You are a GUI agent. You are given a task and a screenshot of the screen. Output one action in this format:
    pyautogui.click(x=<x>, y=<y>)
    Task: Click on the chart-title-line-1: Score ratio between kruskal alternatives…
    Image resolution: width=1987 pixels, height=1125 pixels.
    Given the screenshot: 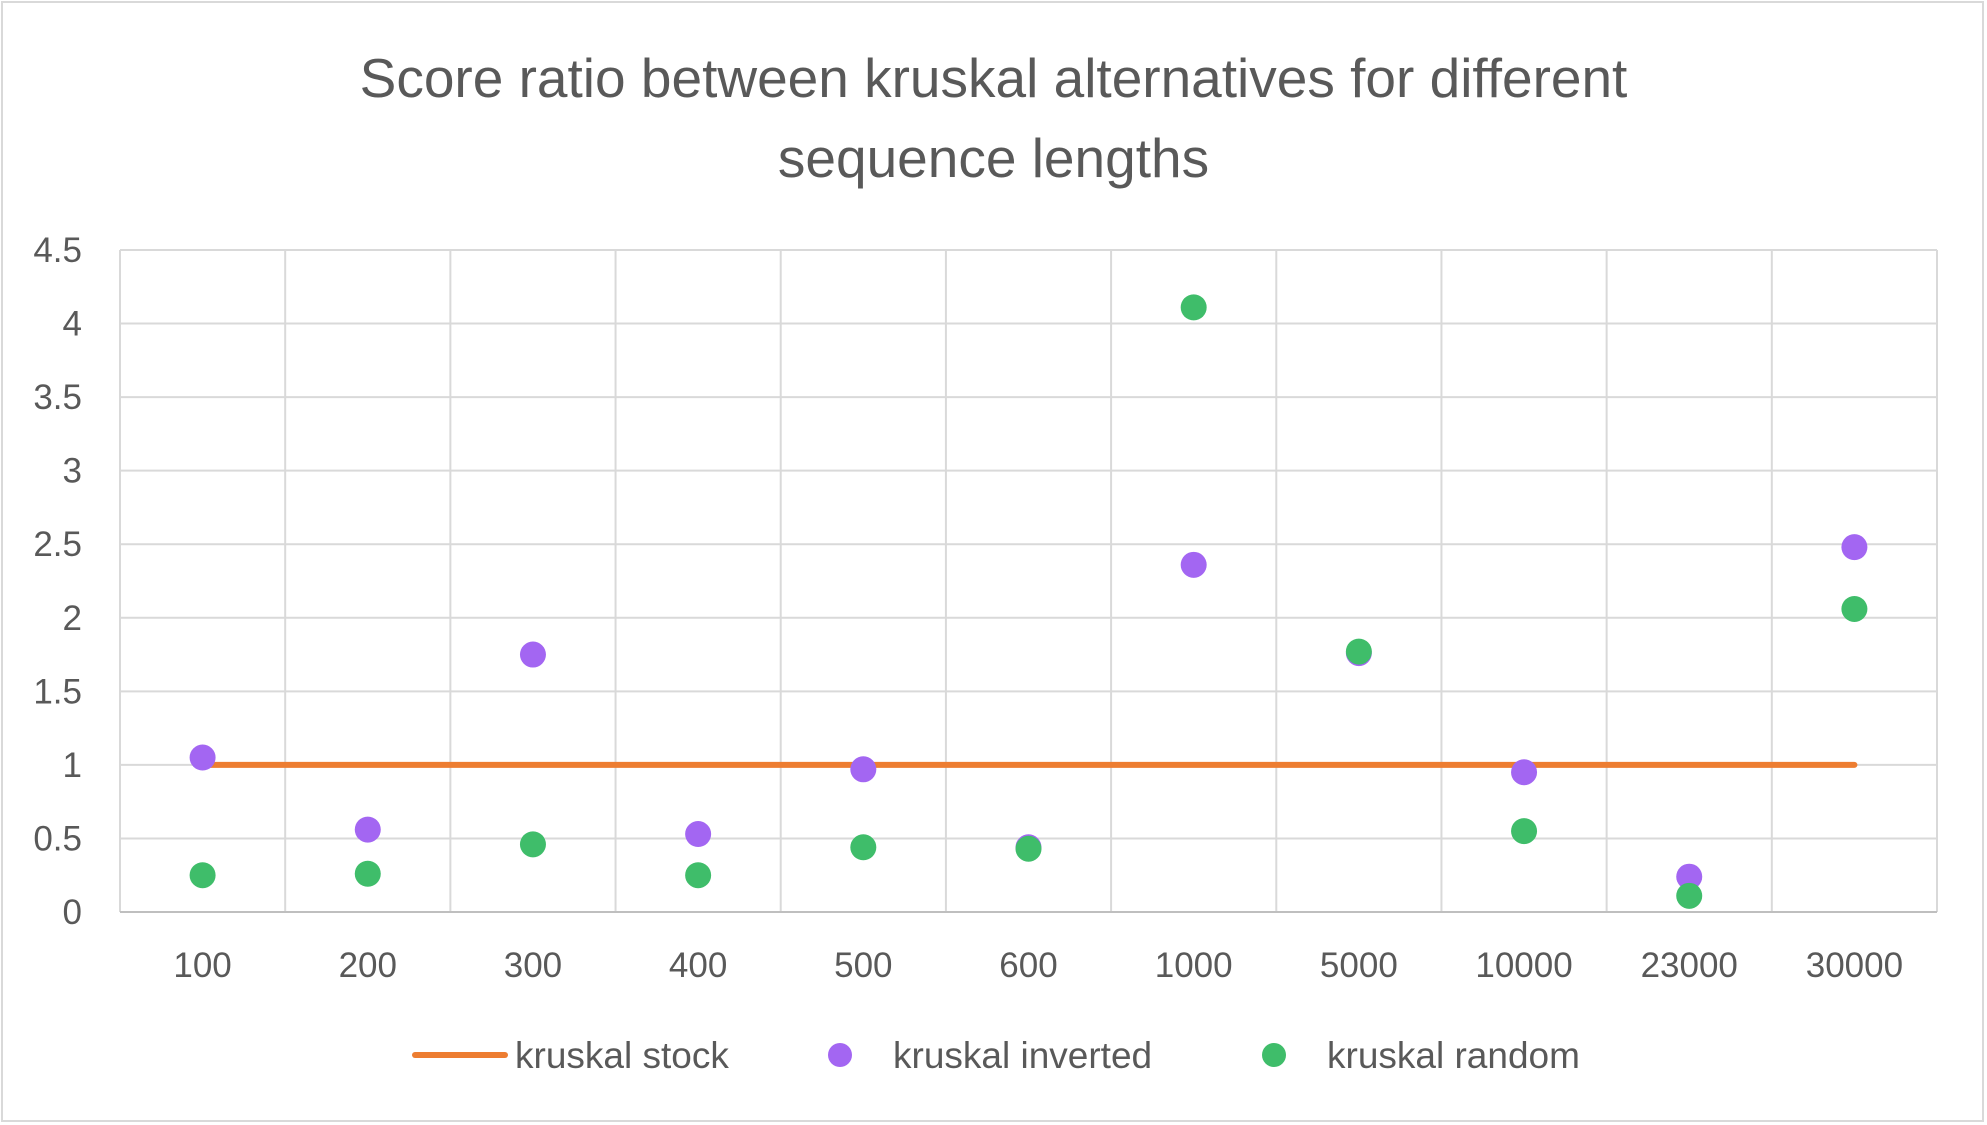 What is the action you would take?
    pyautogui.click(x=993, y=78)
    